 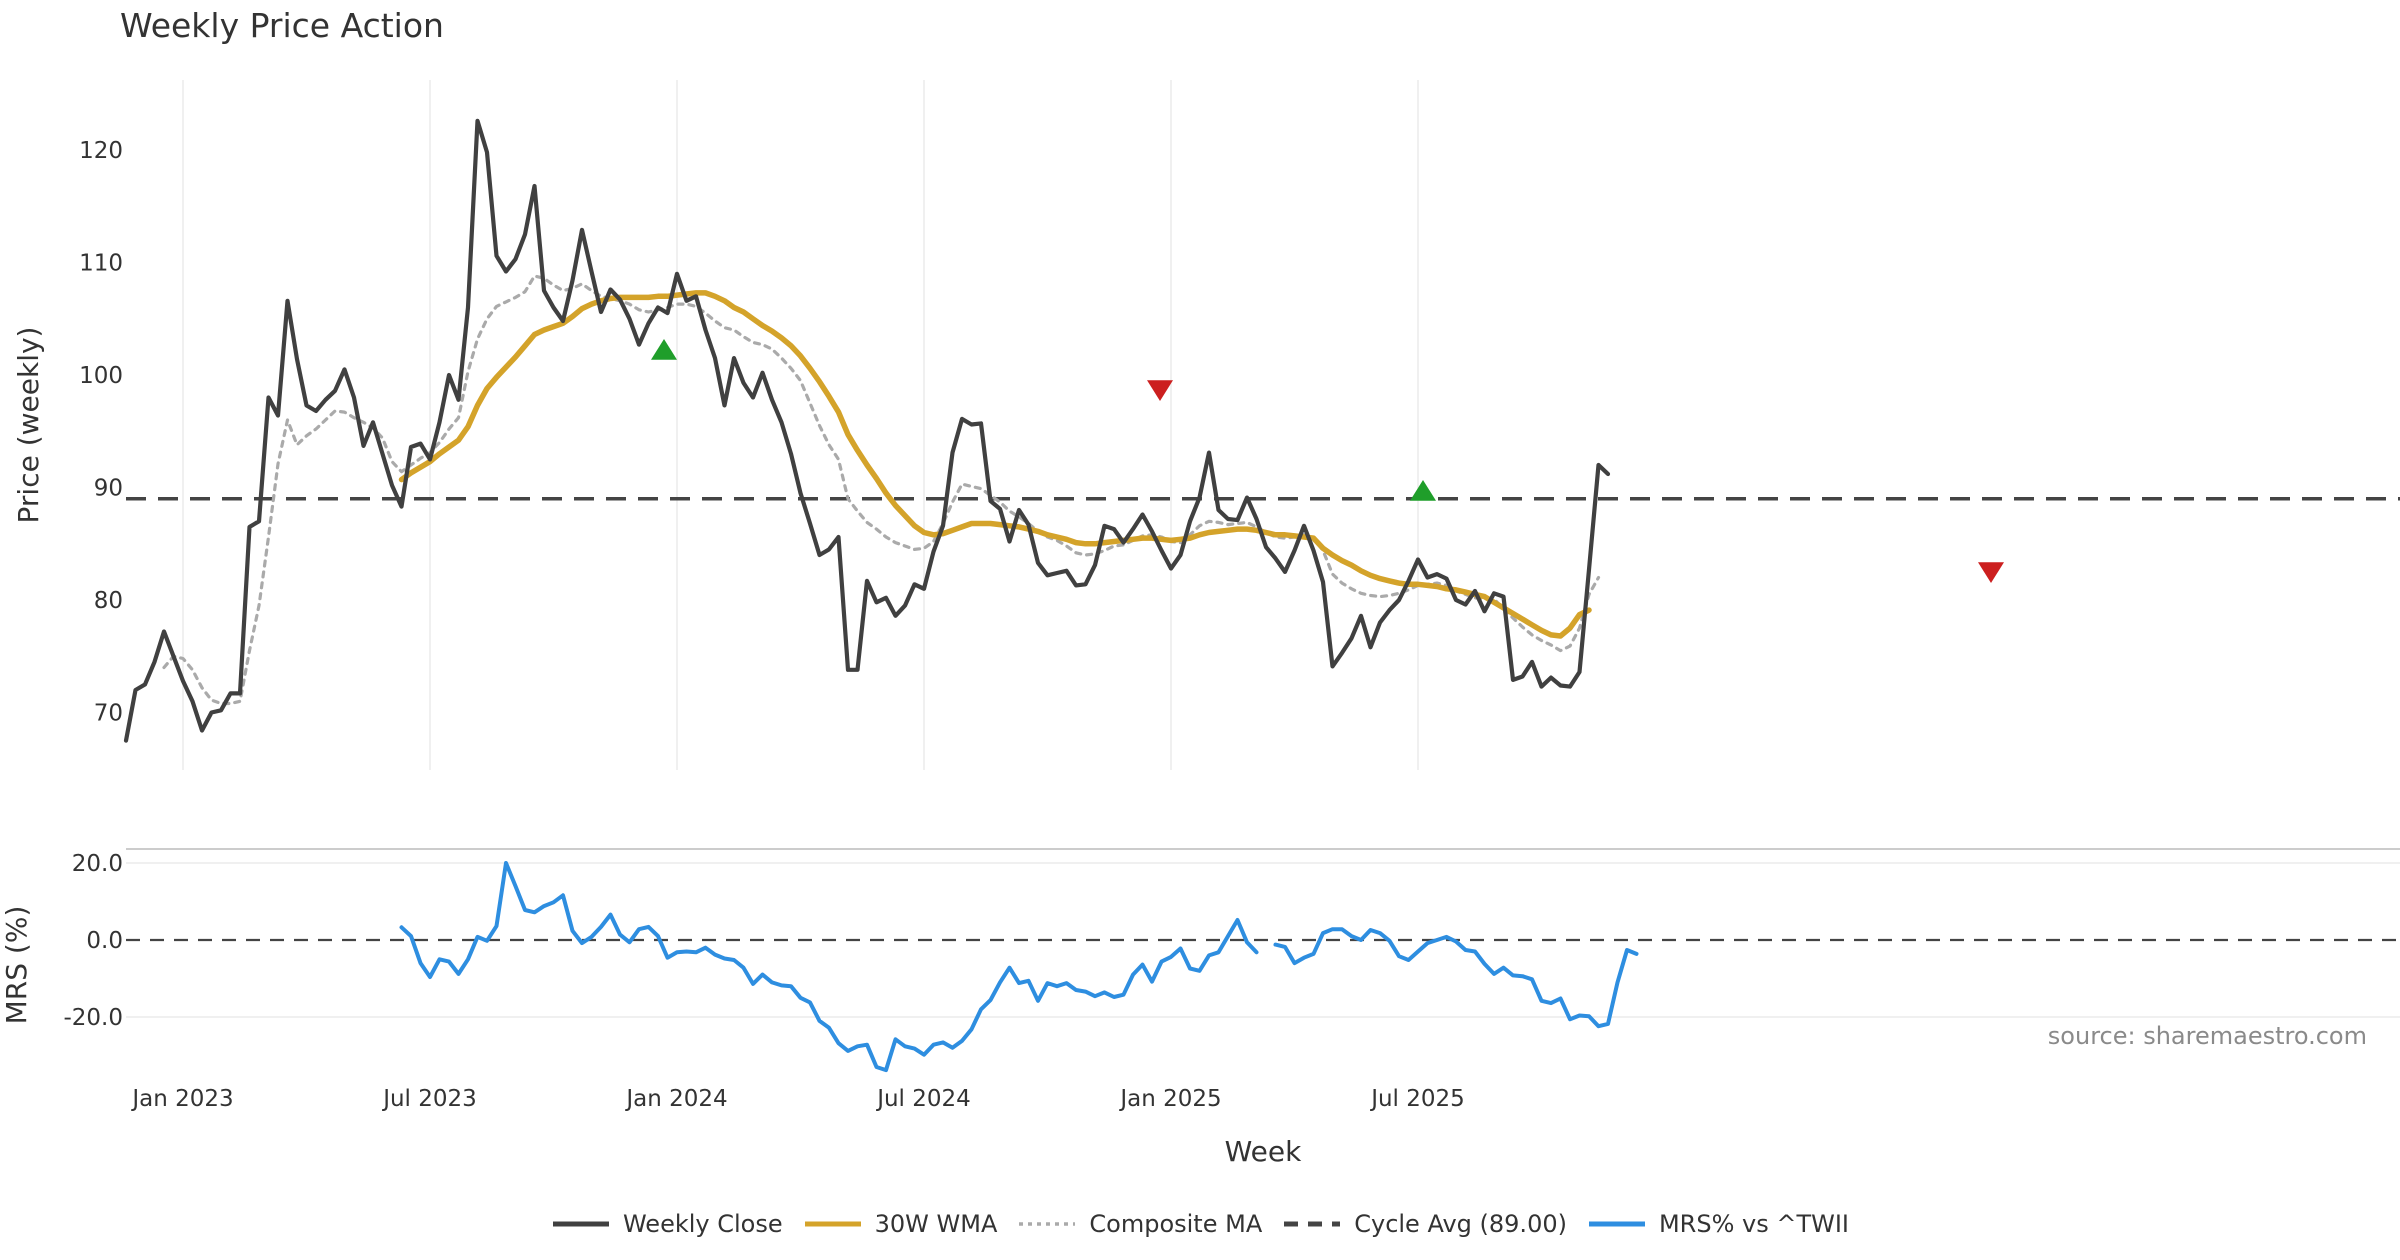 What do you see at coordinates (1263, 1151) in the screenshot?
I see `x-axis-title: Week` at bounding box center [1263, 1151].